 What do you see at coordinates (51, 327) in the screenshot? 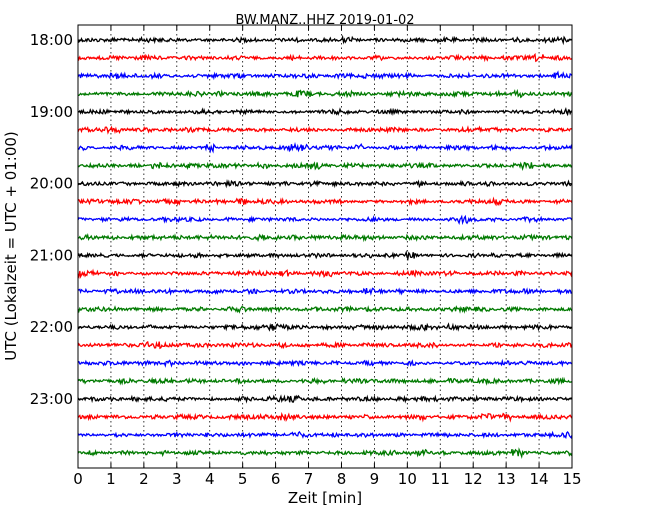
I see `y-tick-label: 22:00` at bounding box center [51, 327].